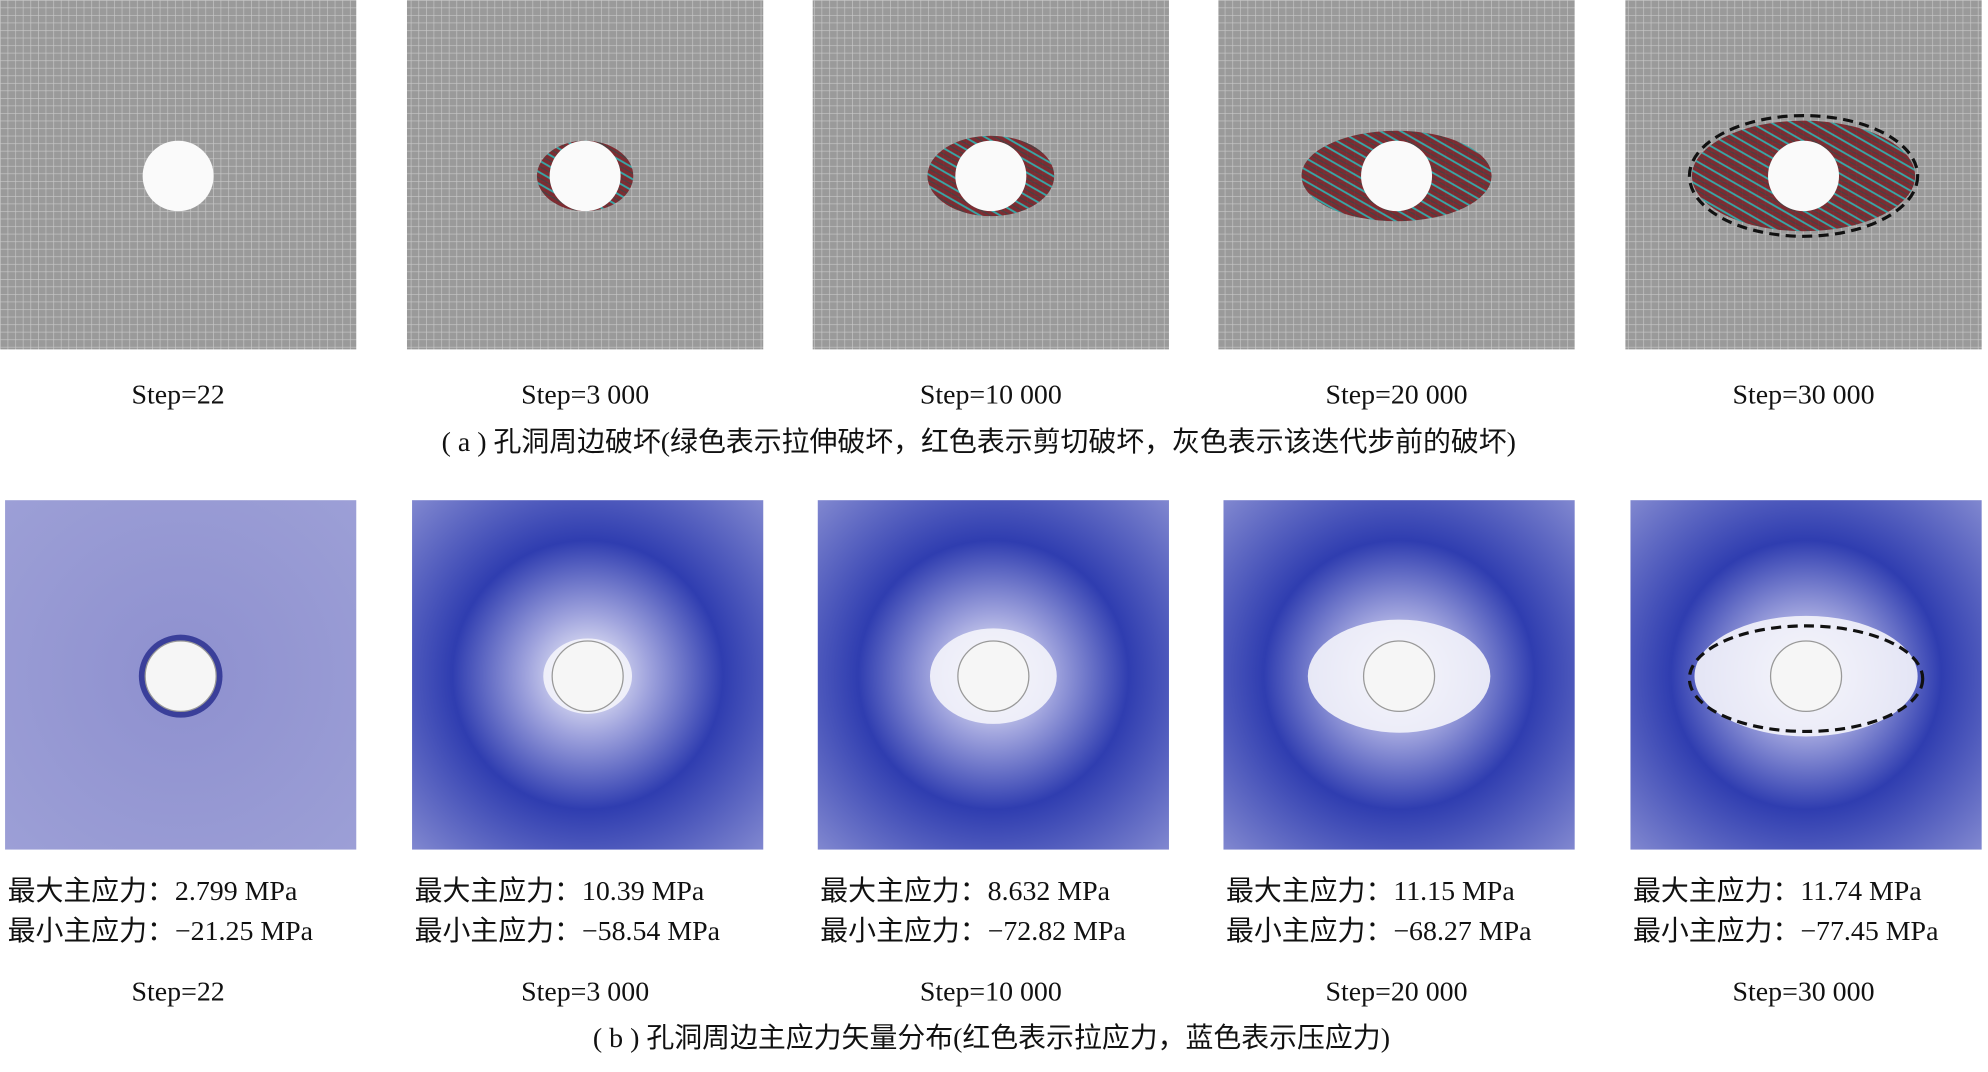 Image resolution: width=1988 pixels, height=1072 pixels. I want to click on max-stress: 最大主应力：8.632 MPa, so click(965, 891).